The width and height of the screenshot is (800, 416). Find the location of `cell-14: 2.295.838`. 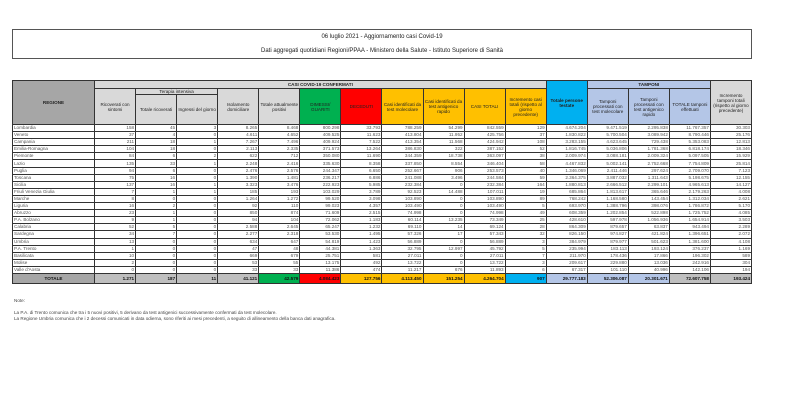

cell-14: 2.295.838 is located at coordinates (648, 128).